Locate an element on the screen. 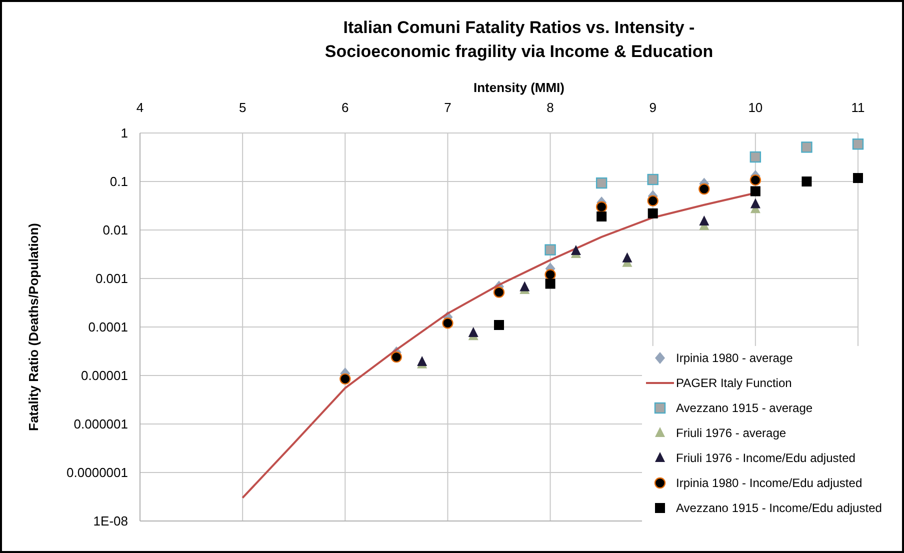 Image resolution: width=904 pixels, height=553 pixels. legend-label: Avezzano 1915 - average is located at coordinates (744, 408).